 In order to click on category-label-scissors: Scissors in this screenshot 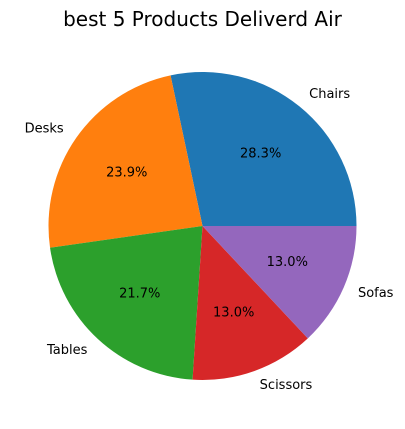, I will do `click(286, 385)`.